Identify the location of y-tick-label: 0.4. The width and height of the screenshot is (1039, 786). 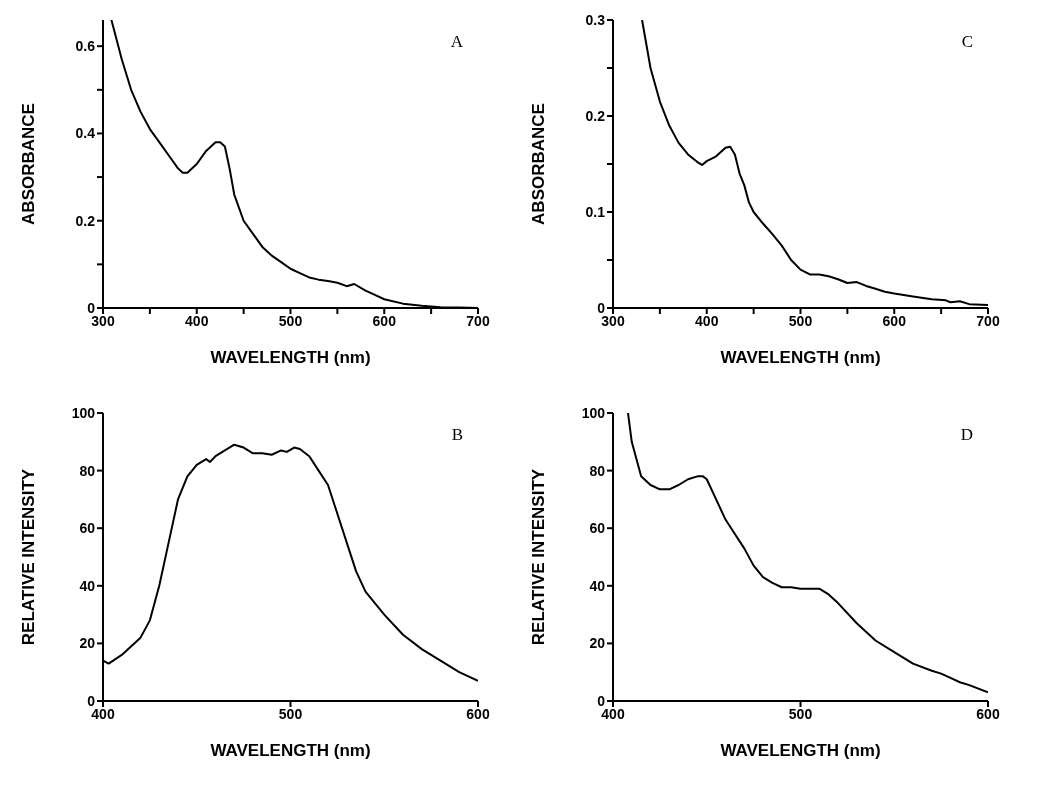
(85, 133).